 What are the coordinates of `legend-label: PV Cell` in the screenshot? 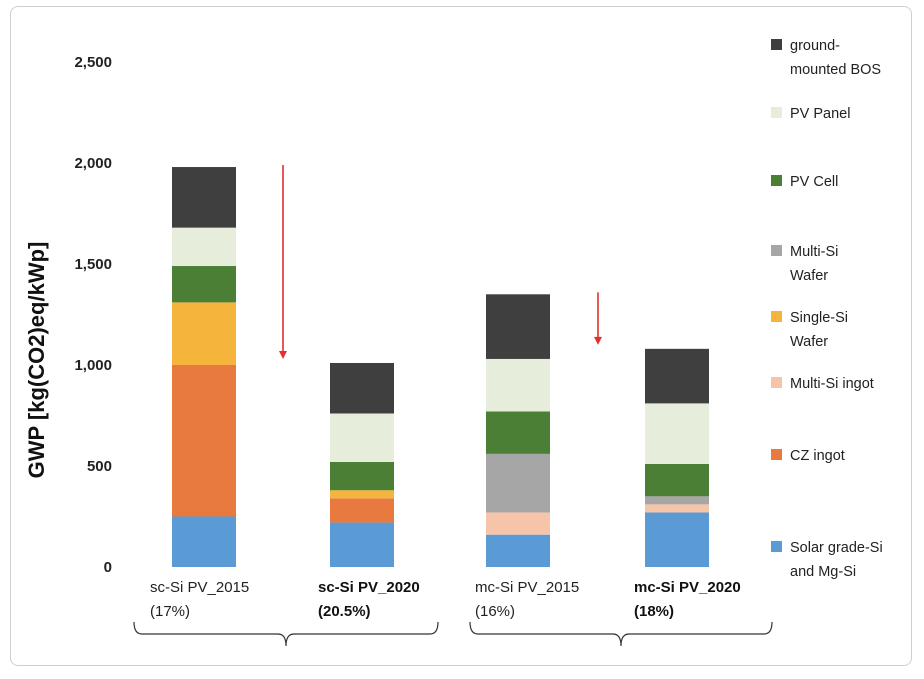 It's located at (814, 182).